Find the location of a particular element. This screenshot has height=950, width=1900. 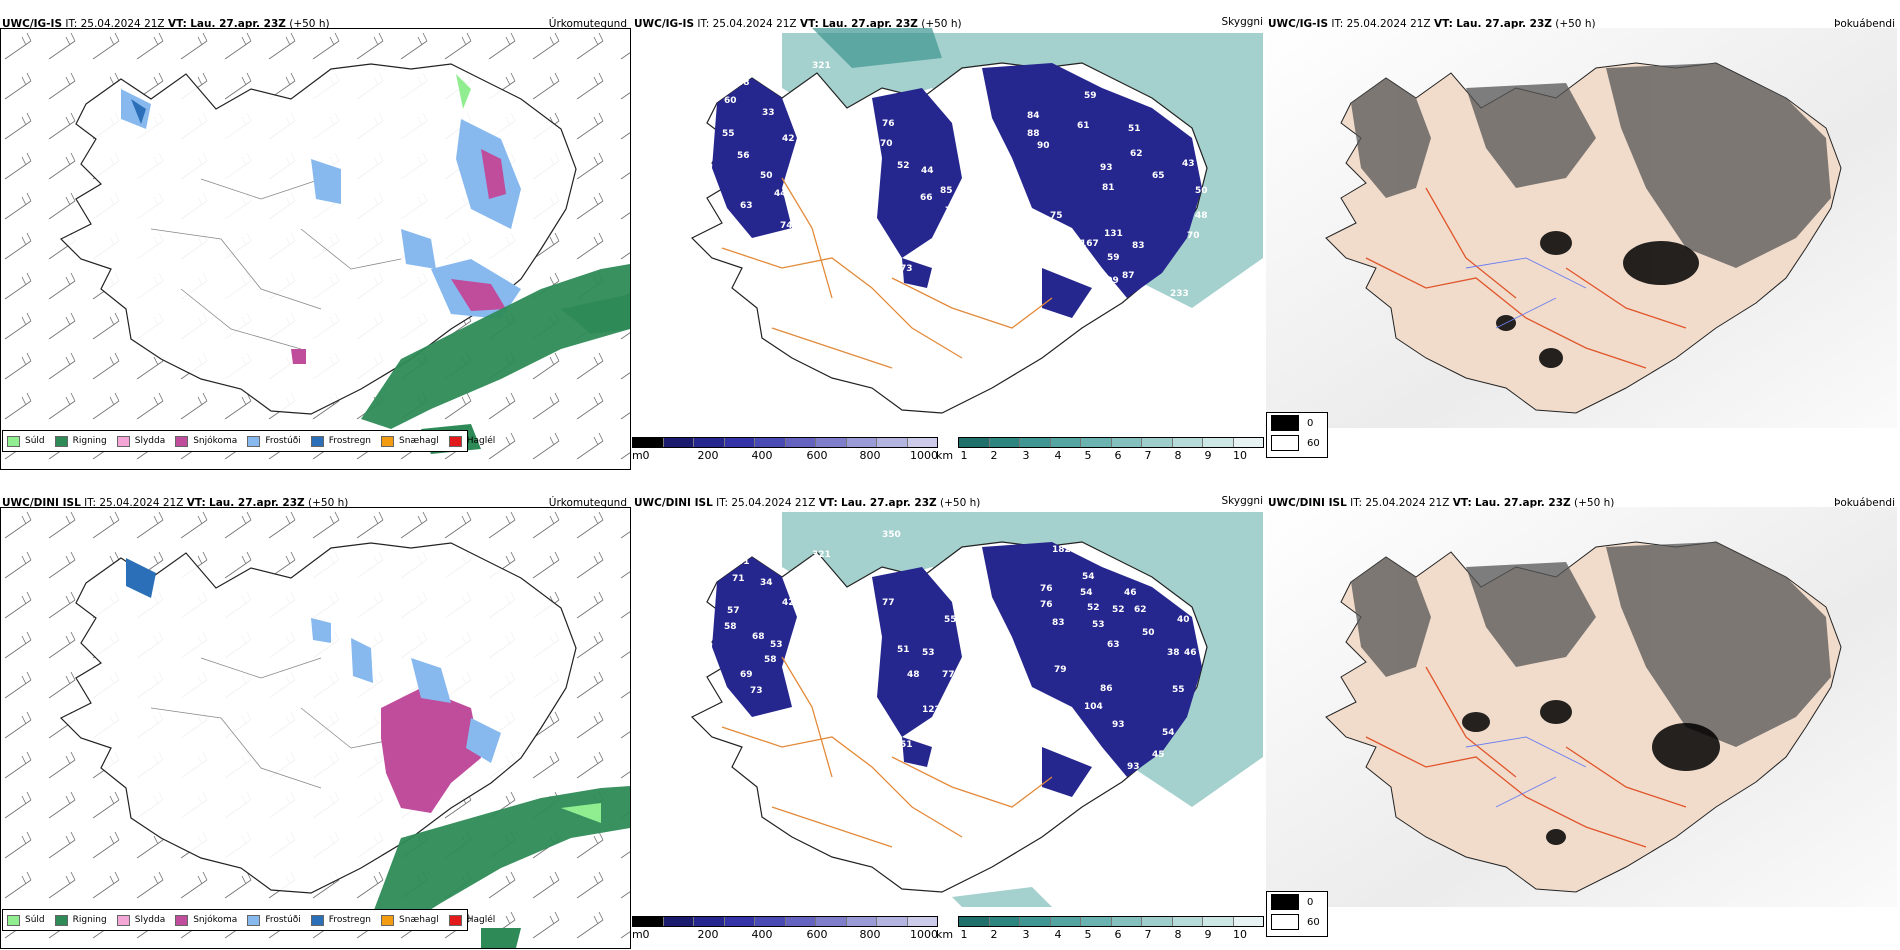

ceiling-label: 34 is located at coordinates (766, 583).